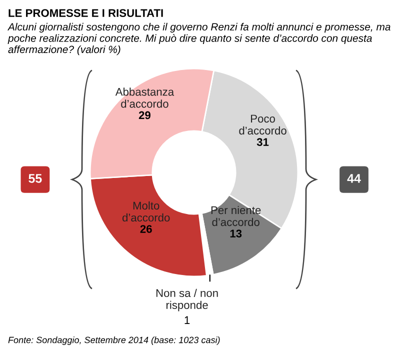 The image size is (400, 352). I want to click on chart-title: LE PROMESSE E I RISULTATI, so click(85, 13).